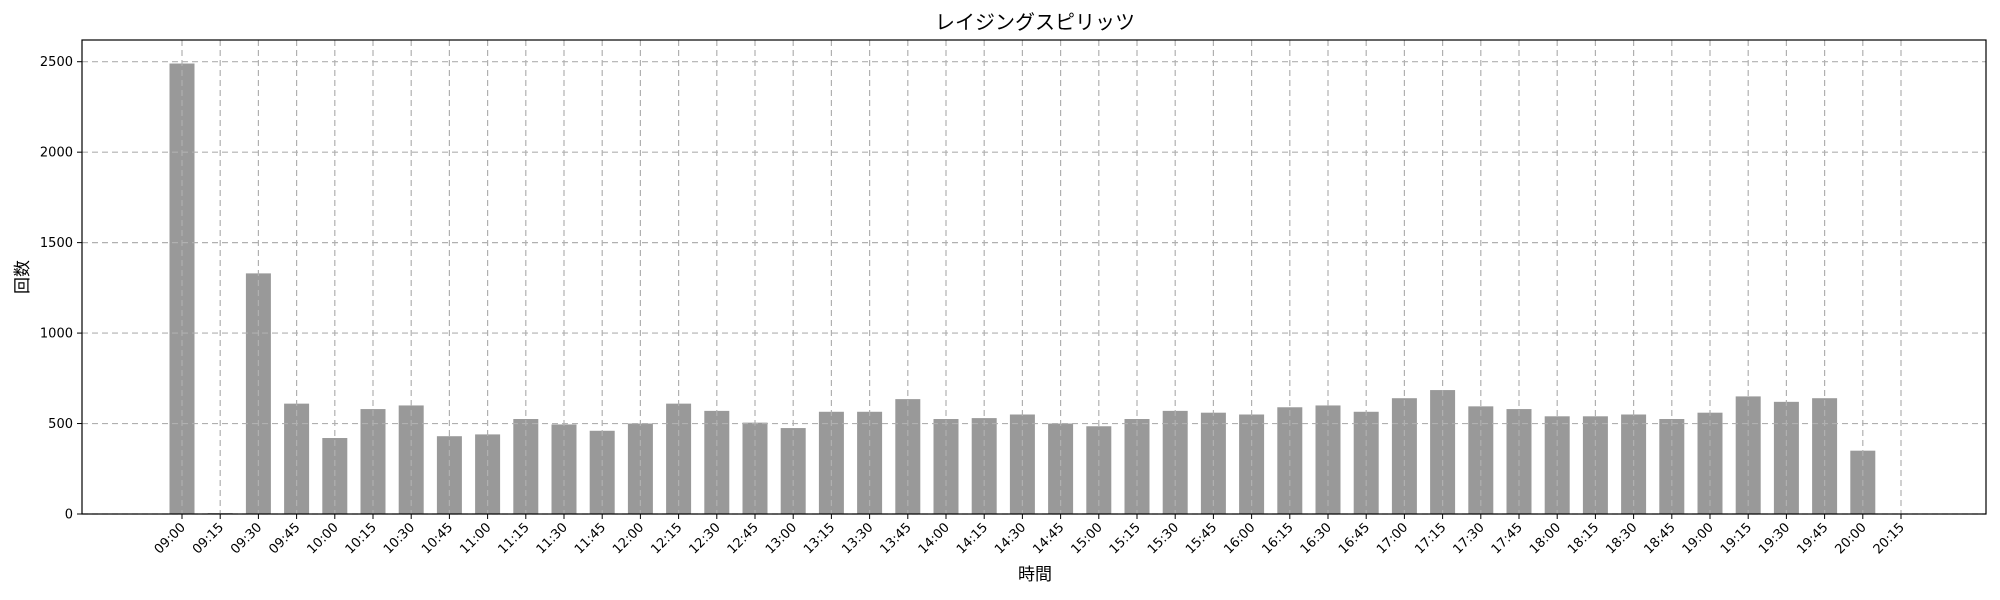 The width and height of the screenshot is (2000, 600). What do you see at coordinates (170, 538) in the screenshot?
I see `x-tick-label: 09:00` at bounding box center [170, 538].